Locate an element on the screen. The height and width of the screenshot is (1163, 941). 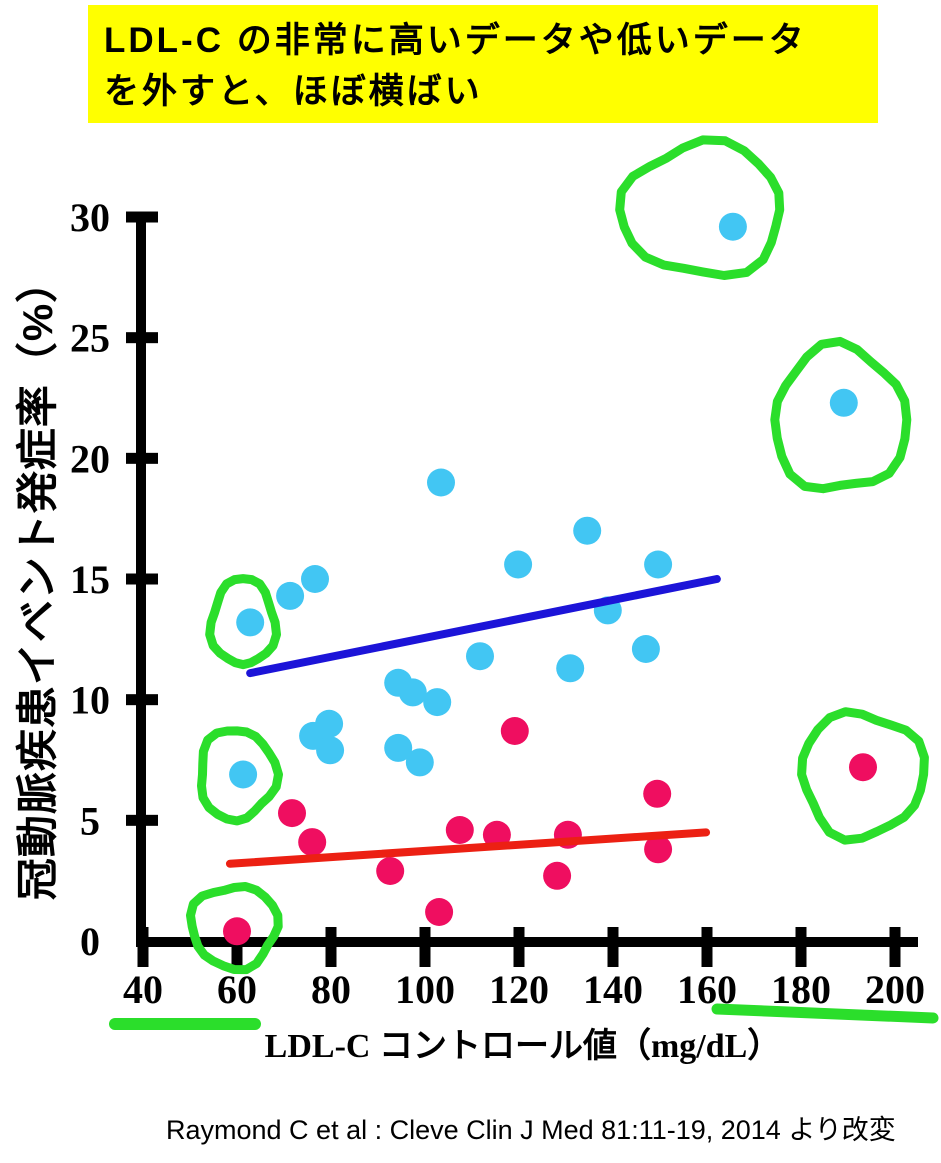
y-tick-label-25: 25 is located at coordinates (90, 338).